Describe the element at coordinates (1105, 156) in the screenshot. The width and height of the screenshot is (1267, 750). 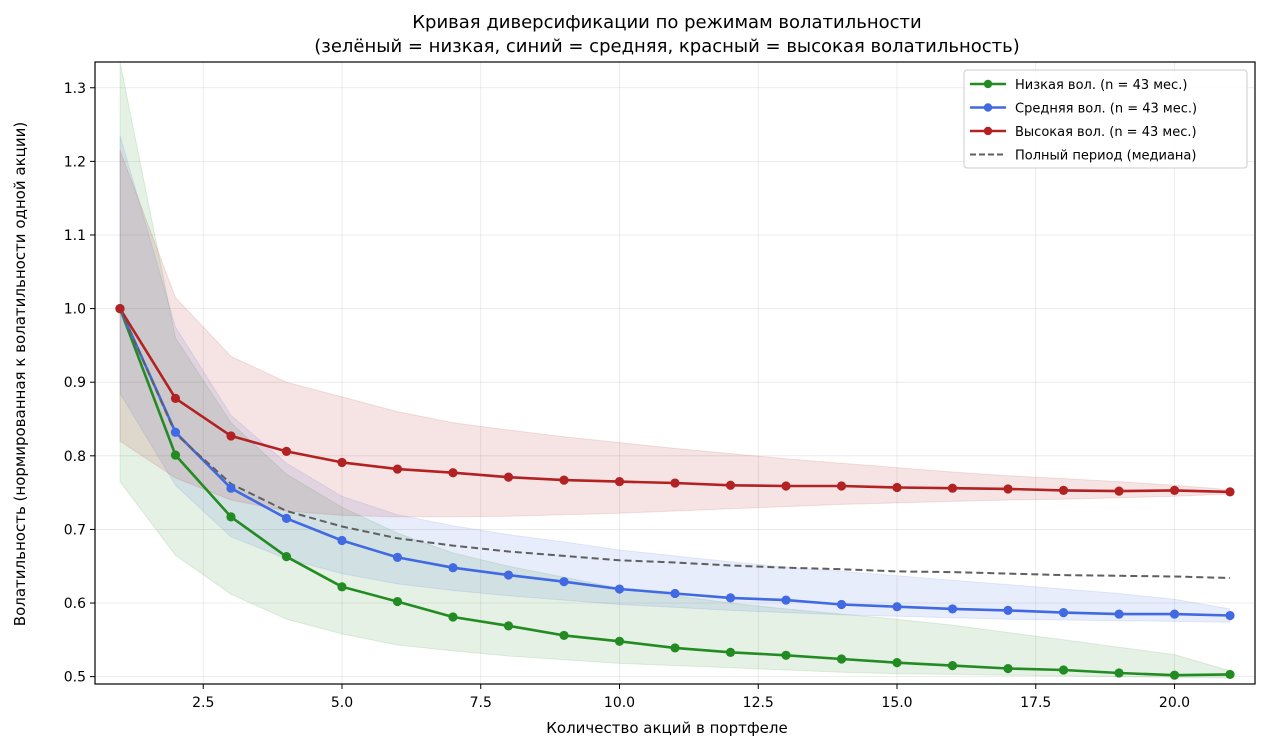
I see `legend-label-3: Полный период (медиана)` at that location.